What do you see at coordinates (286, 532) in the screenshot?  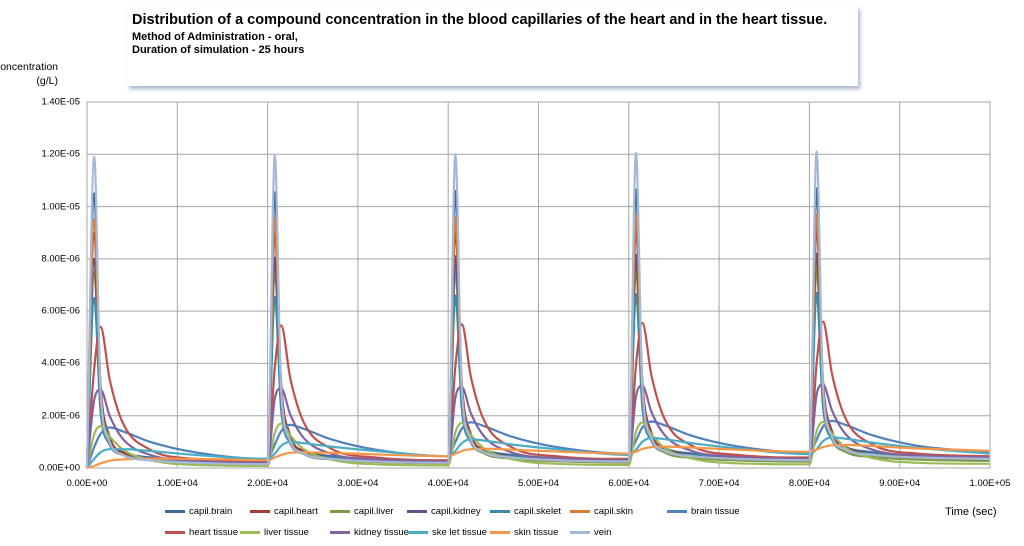 I see `legend-label: liver tissue` at bounding box center [286, 532].